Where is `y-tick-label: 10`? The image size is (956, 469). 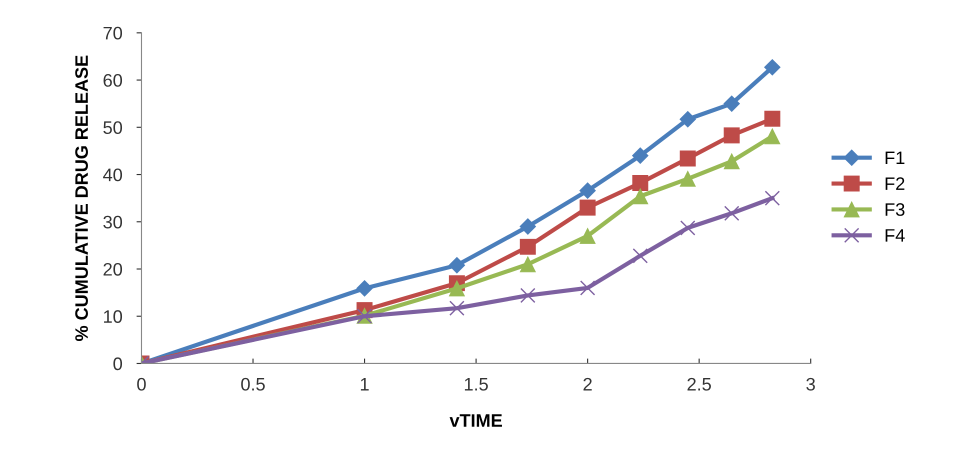
y-tick-label: 10 is located at coordinates (113, 316).